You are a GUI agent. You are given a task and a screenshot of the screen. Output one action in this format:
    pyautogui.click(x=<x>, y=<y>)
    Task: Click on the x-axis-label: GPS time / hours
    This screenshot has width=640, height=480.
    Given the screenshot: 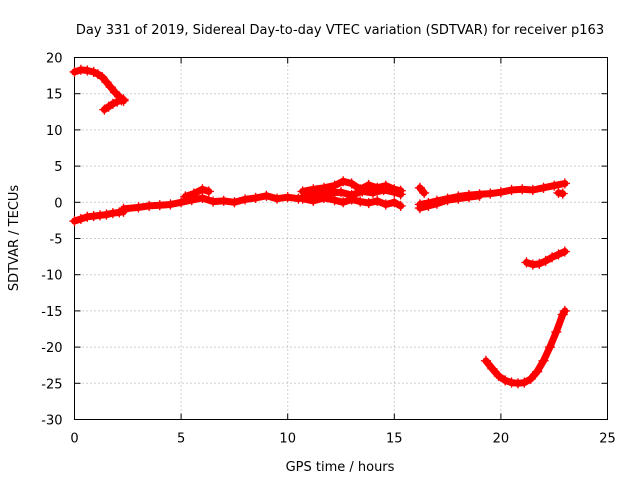 What is the action you would take?
    pyautogui.click(x=340, y=467)
    